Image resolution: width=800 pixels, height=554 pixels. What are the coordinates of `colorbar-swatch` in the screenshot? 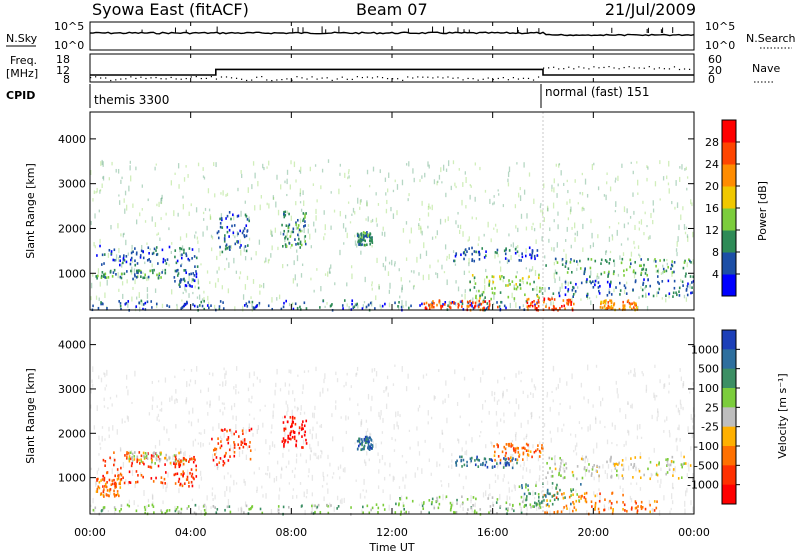 It's located at (729, 475).